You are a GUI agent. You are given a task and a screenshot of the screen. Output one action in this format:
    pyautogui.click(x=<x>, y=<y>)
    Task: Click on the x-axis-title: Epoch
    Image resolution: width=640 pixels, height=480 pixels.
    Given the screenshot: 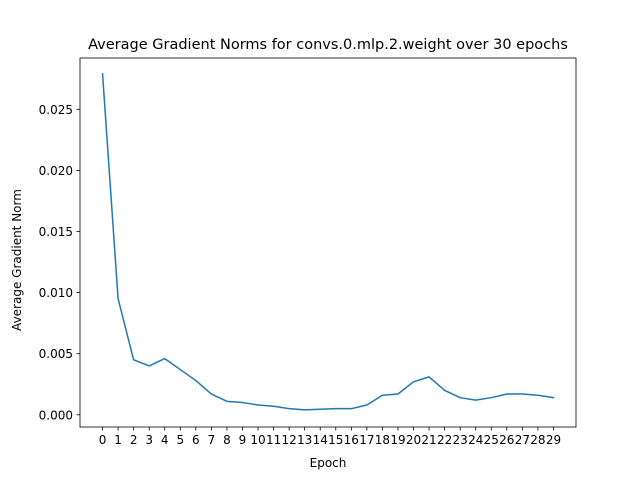 What is the action you would take?
    pyautogui.click(x=328, y=463)
    